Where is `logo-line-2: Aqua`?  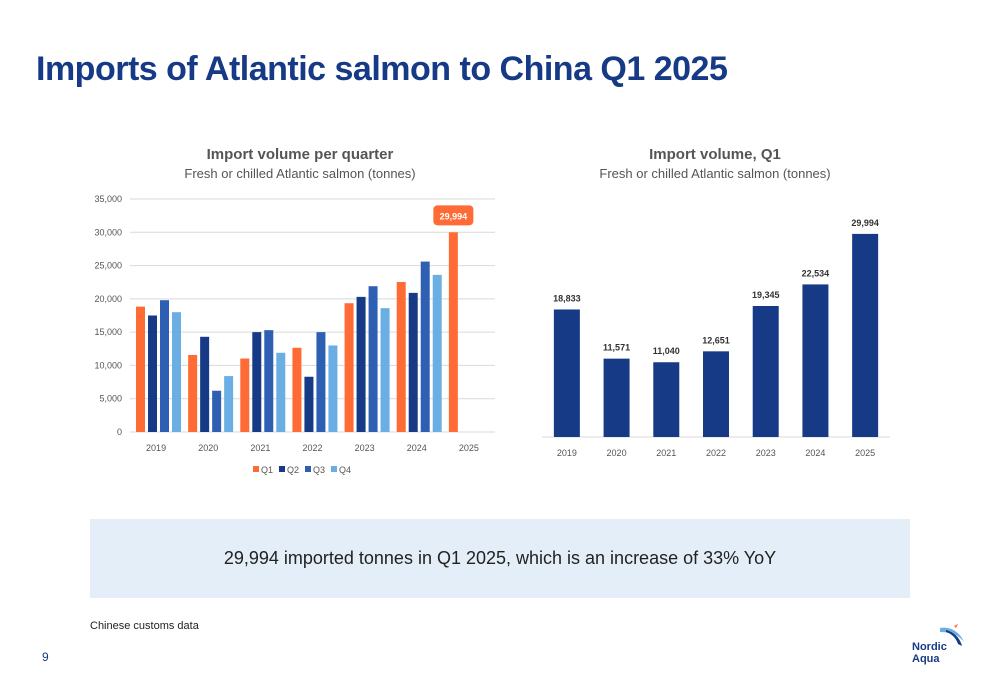 logo-line-2: Aqua is located at coordinates (926, 659).